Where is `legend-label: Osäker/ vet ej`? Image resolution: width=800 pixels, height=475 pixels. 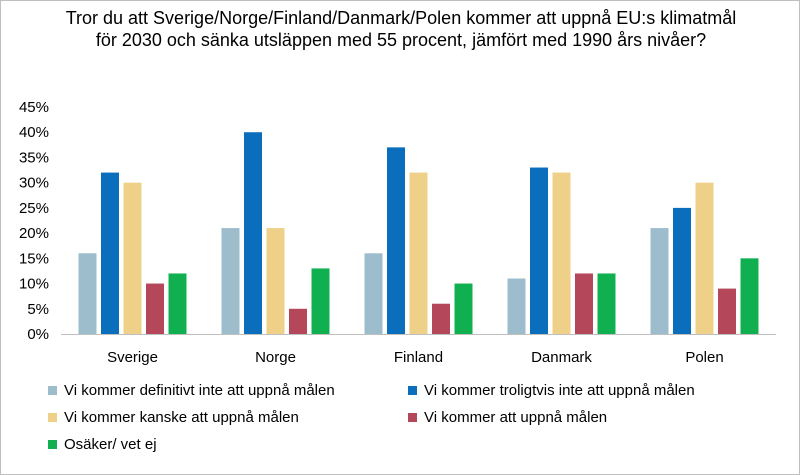 legend-label: Osäker/ vet ej is located at coordinates (110, 444).